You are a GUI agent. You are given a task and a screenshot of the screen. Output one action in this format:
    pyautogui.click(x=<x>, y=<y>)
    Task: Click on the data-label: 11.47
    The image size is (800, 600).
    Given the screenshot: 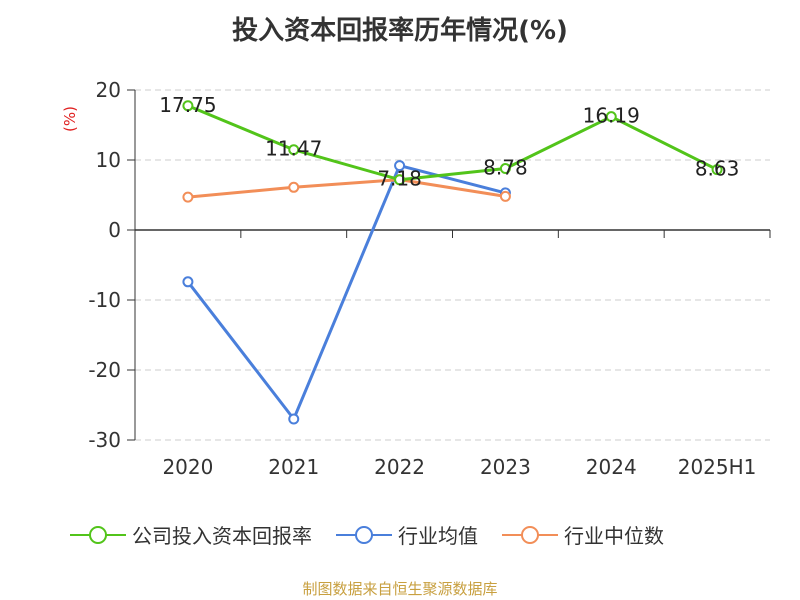 What is the action you would take?
    pyautogui.click(x=293, y=149)
    